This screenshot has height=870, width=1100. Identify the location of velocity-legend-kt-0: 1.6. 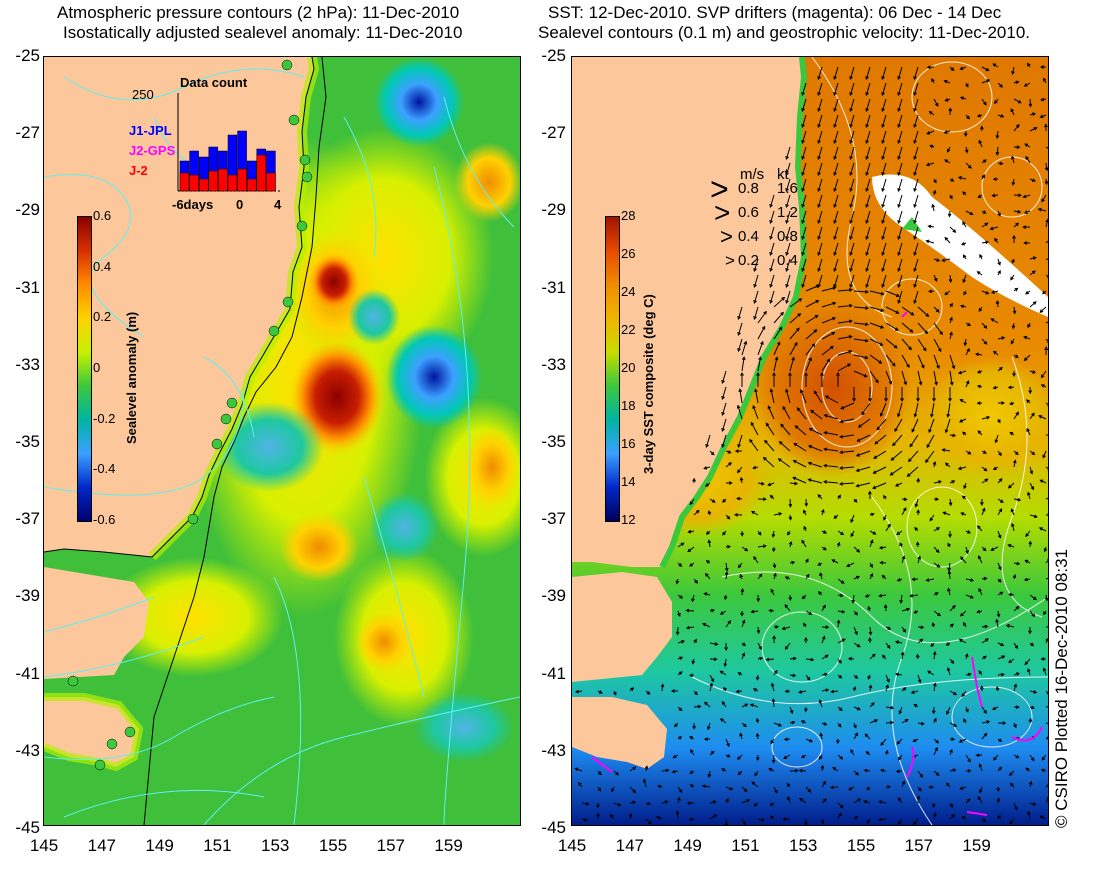
(787, 188).